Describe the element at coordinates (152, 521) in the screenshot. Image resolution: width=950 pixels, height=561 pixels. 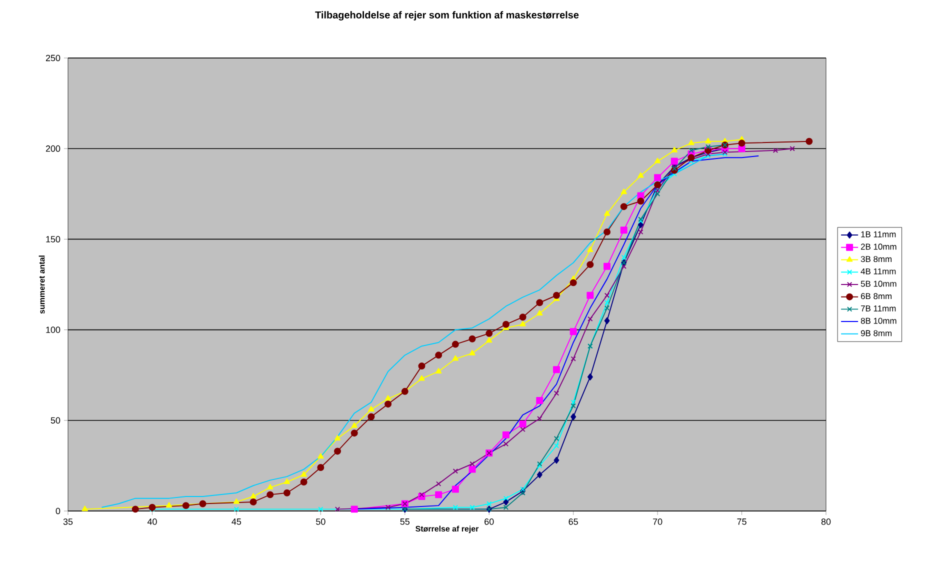
I see `x-tick-label: 40` at that location.